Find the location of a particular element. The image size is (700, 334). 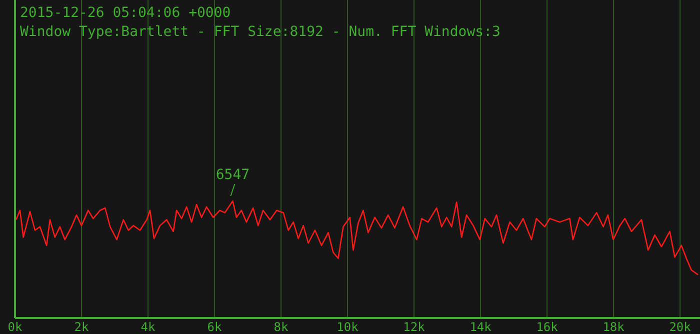

x-tick-label: 12k is located at coordinates (414, 327).